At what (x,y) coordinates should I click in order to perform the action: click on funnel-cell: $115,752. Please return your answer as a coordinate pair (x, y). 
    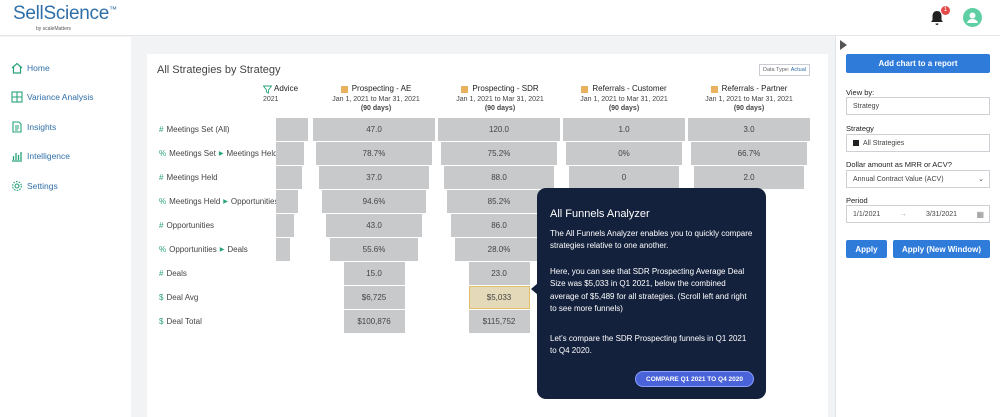
    Looking at the image, I should click on (499, 321).